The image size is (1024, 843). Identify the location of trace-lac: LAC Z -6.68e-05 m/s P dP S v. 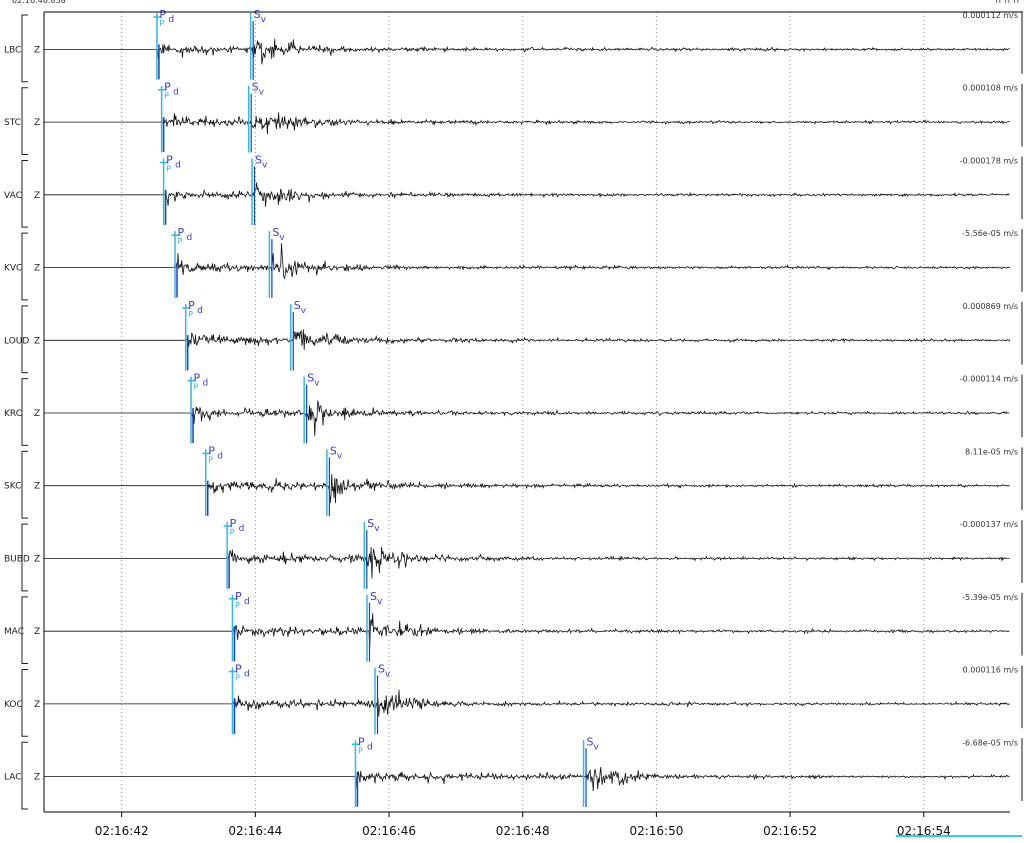
(513, 772).